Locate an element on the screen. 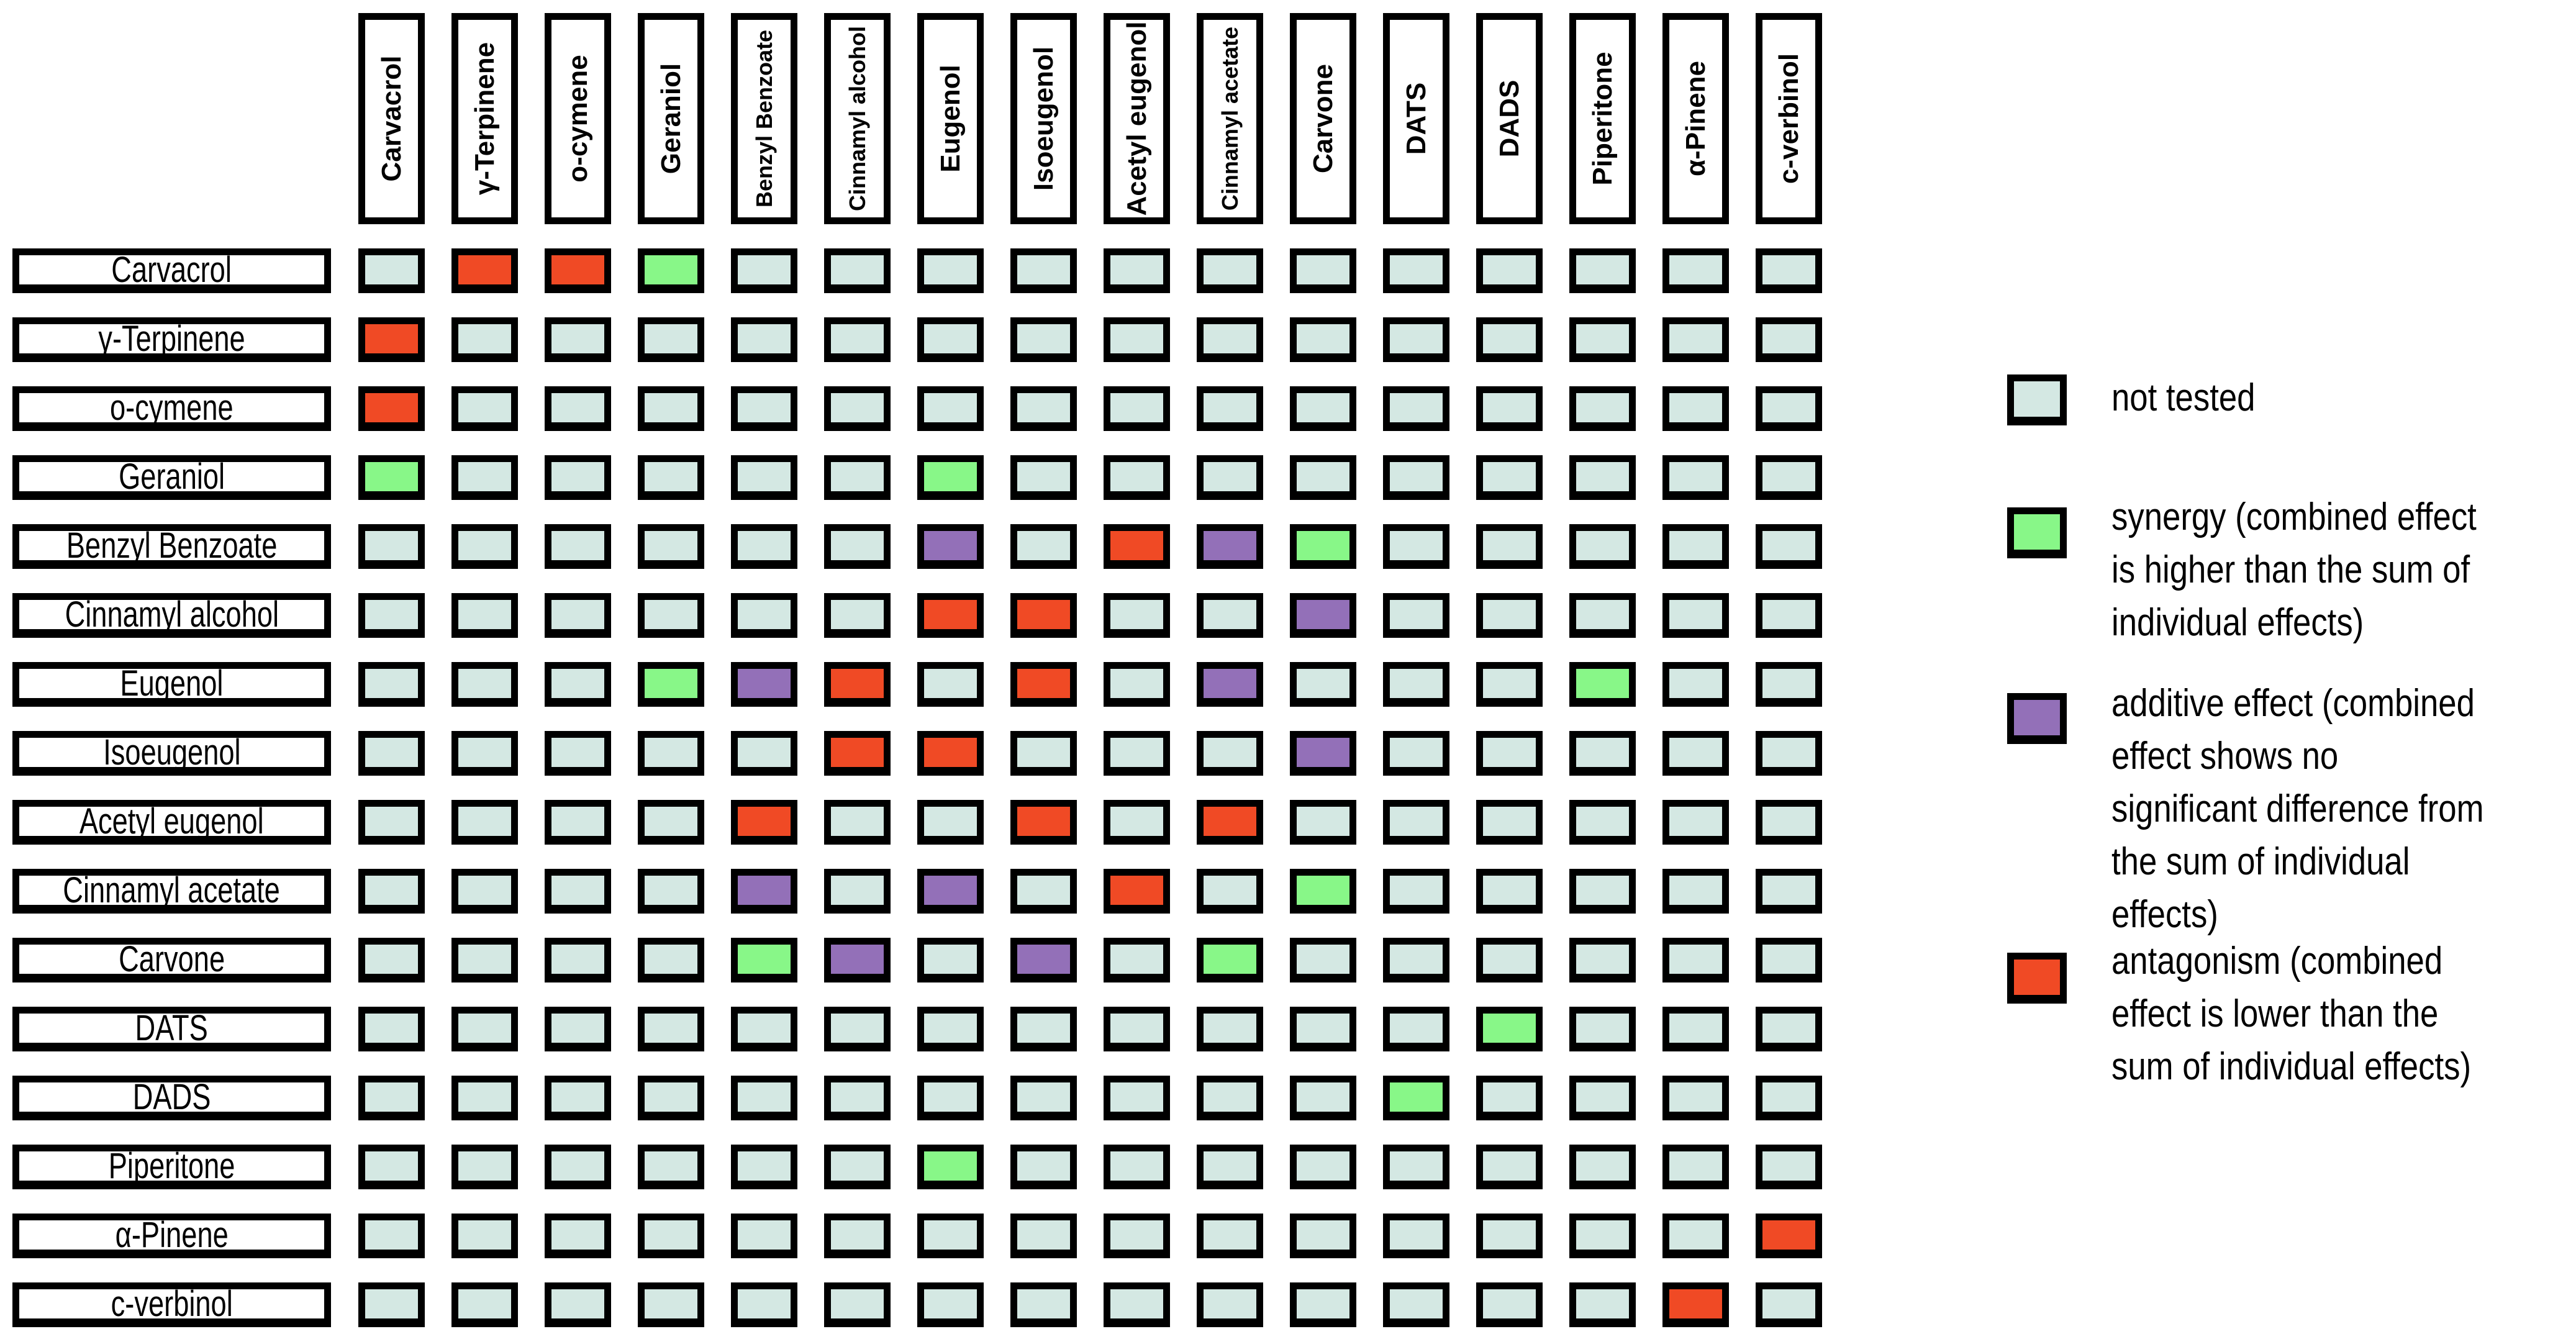 Image resolution: width=2576 pixels, height=1334 pixels. column-header: Eugenol is located at coordinates (950, 119).